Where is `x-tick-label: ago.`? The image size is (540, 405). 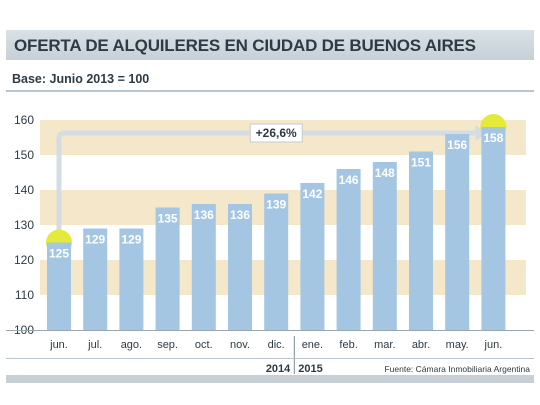 x-tick-label: ago. is located at coordinates (131, 345).